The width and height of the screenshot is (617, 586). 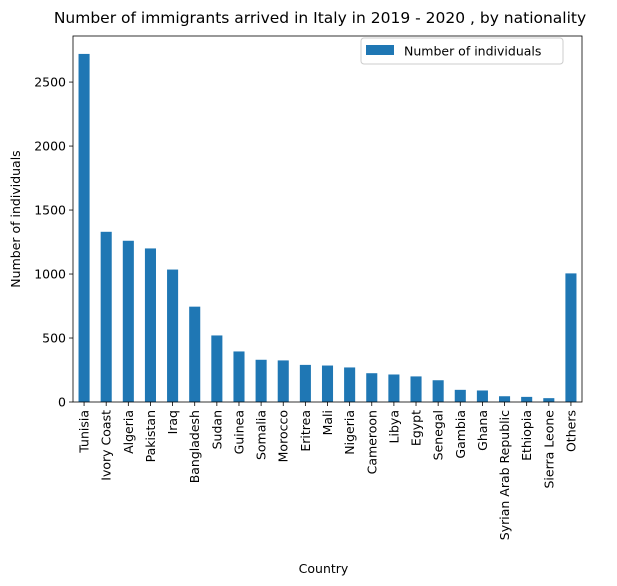 I want to click on x-tick-label: Guinea, so click(x=238, y=432).